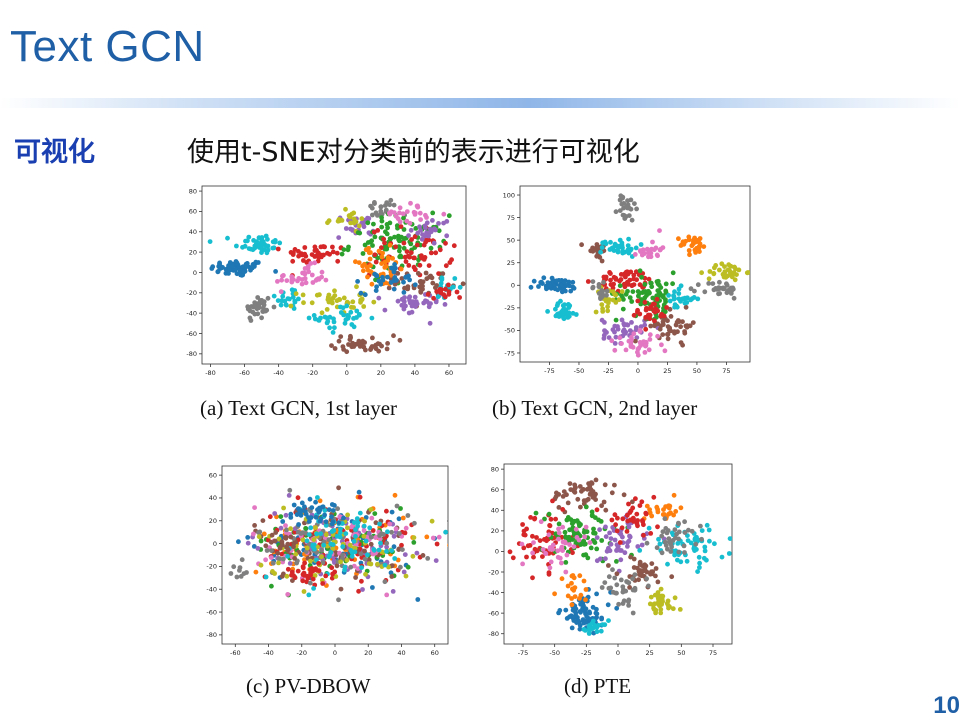  I want to click on x-tick-label: -80, so click(210, 373).